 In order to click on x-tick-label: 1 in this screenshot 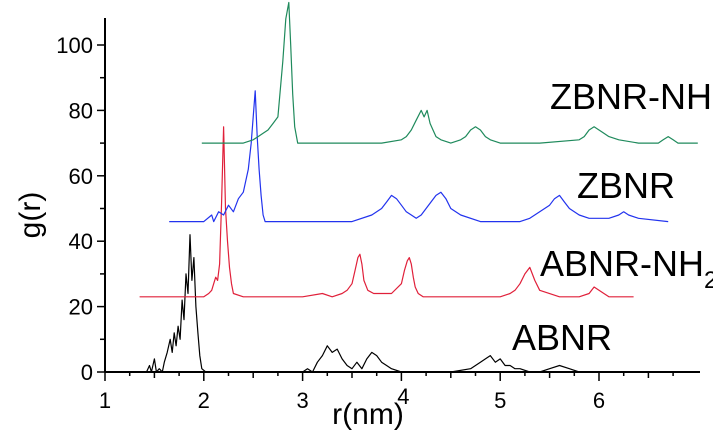, I will do `click(105, 400)`.